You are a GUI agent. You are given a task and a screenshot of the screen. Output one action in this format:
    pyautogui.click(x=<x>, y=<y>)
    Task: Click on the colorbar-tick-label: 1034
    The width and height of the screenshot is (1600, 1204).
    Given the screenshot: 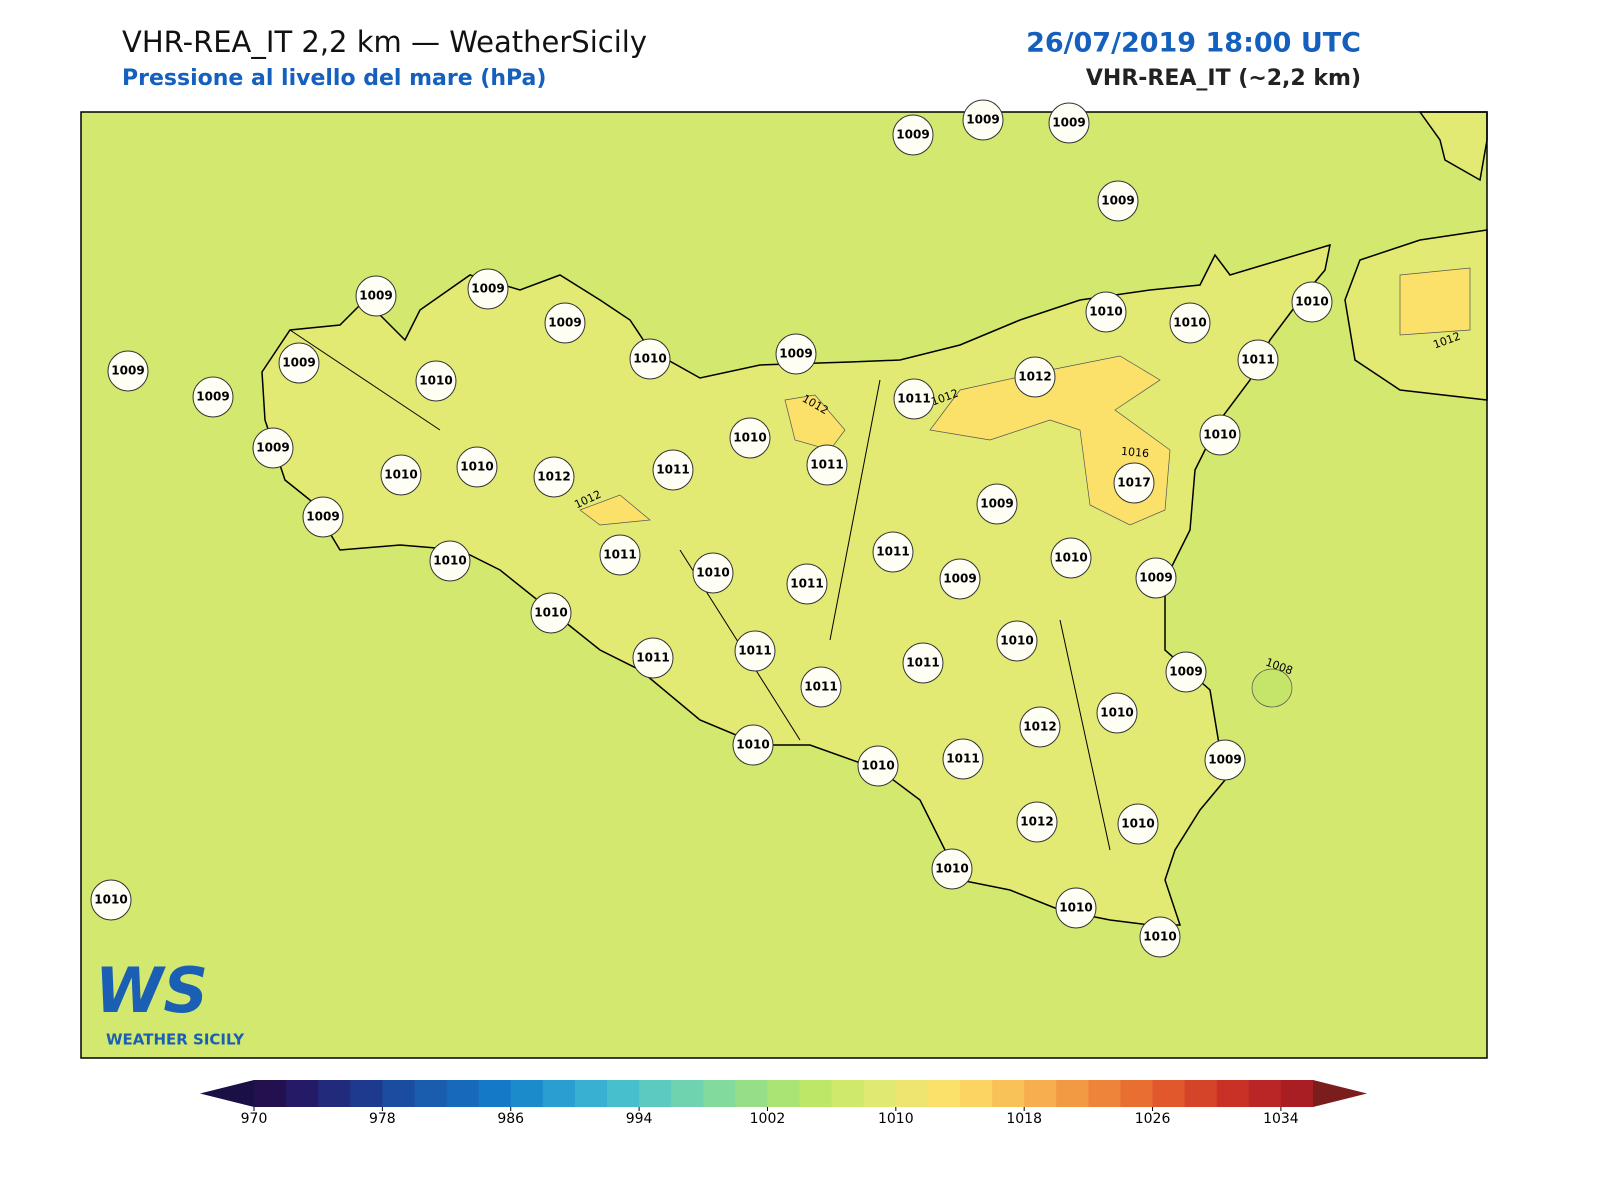 What is the action you would take?
    pyautogui.click(x=1281, y=1119)
    